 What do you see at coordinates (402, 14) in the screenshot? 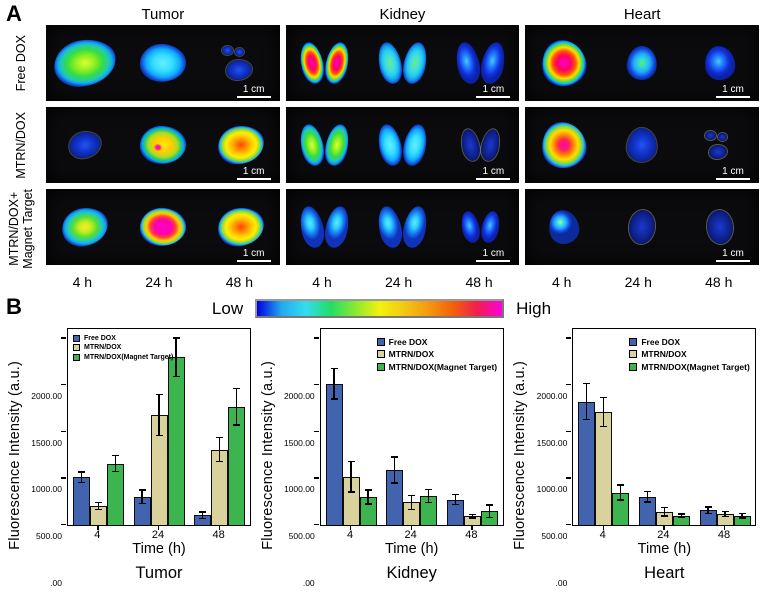
I see `column-title-kidney: Kidney` at bounding box center [402, 14].